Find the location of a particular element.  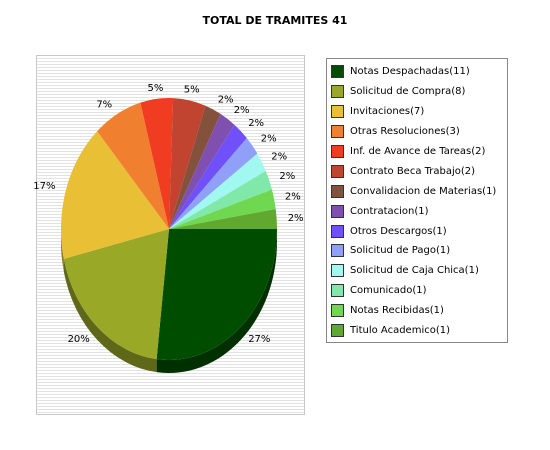

legend-item: Inf. de Avance de Tareas(2) is located at coordinates (417, 152).